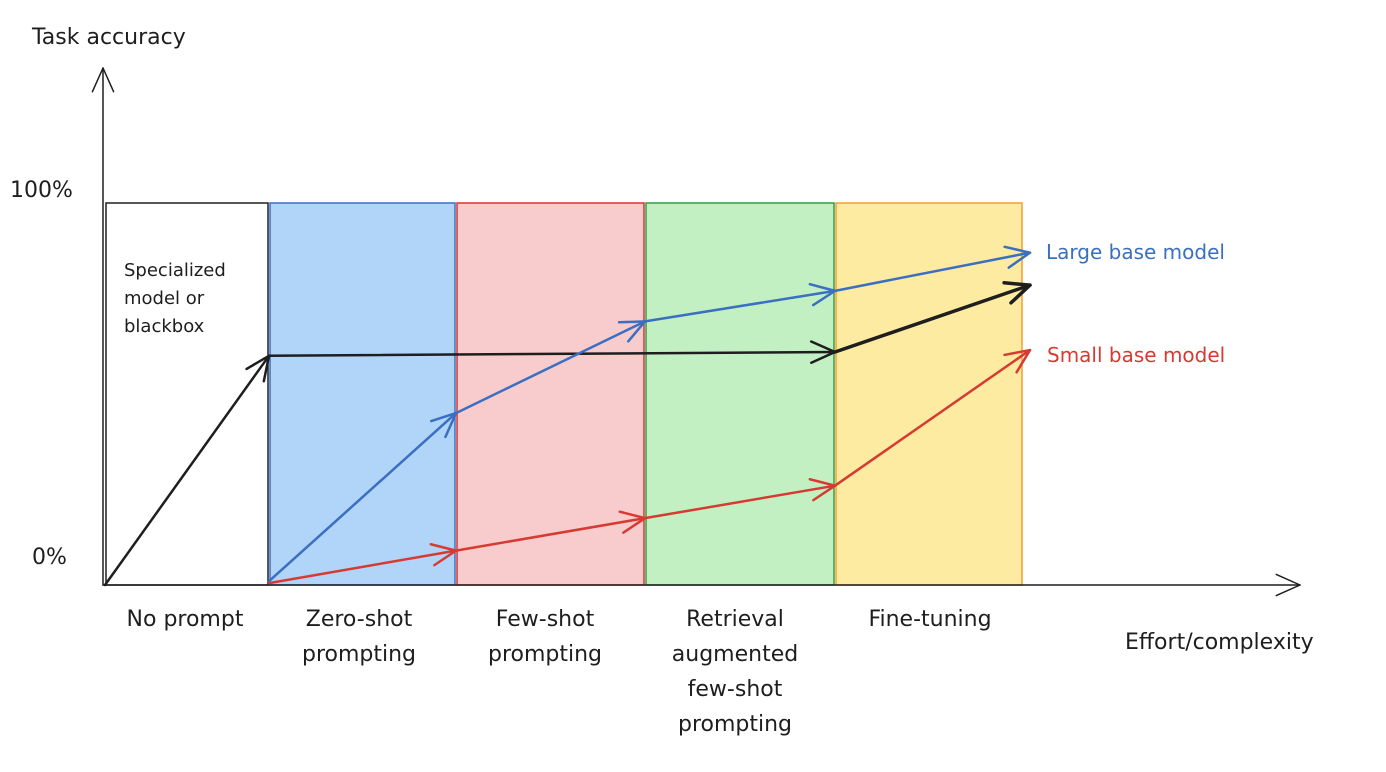 The width and height of the screenshot is (1386, 772). Describe the element at coordinates (1219, 642) in the screenshot. I see `x-axis-label: Effort/complexity` at that location.